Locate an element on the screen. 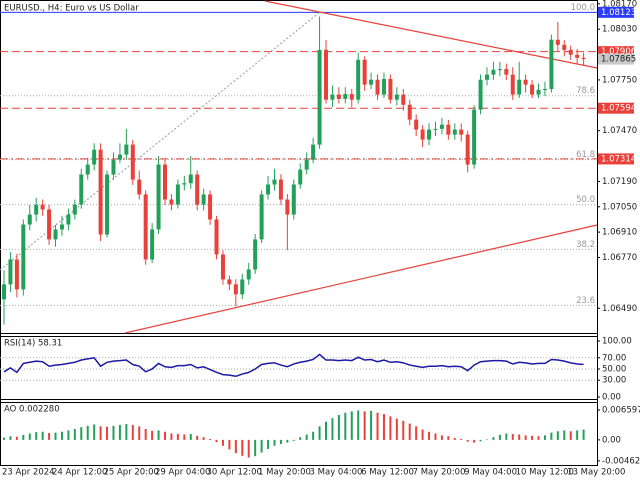 The height and width of the screenshot is (480, 640). rsi-title: RSI(14) 58.31 is located at coordinates (33, 344).